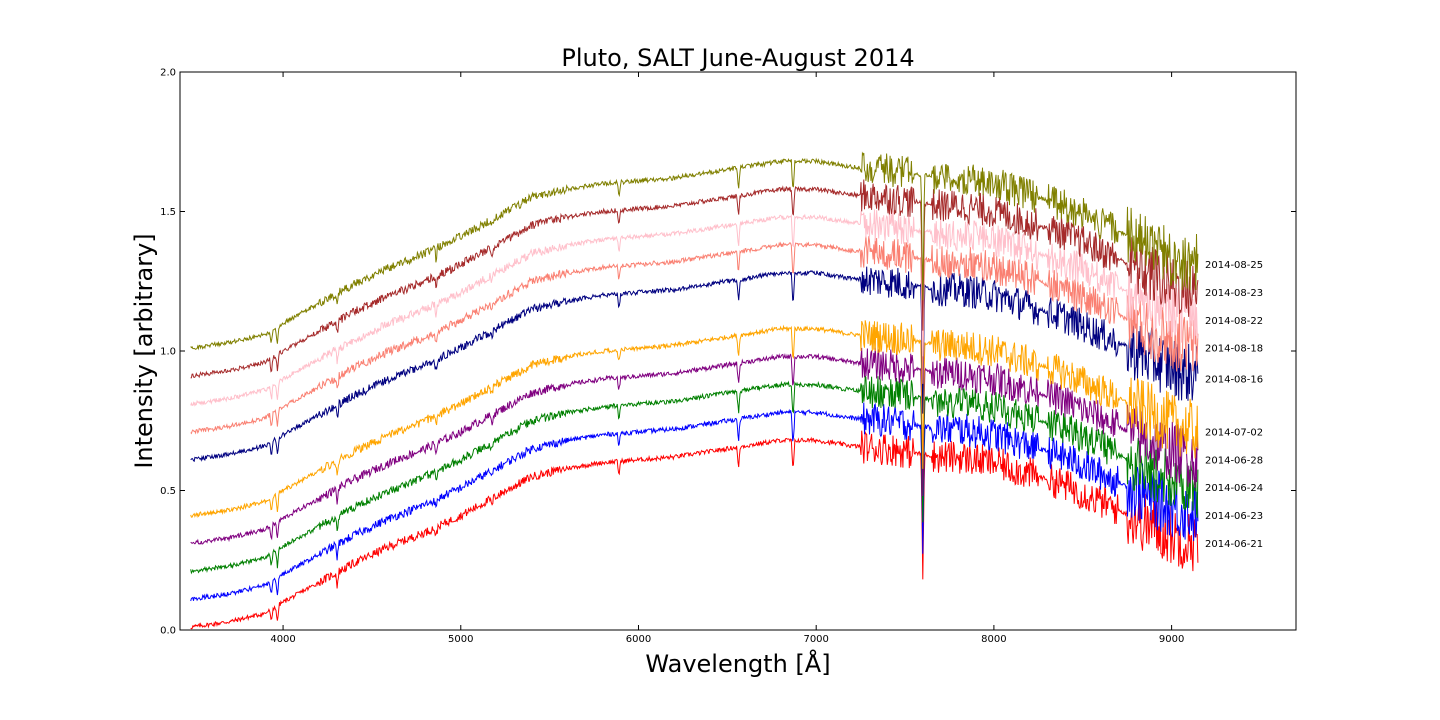 This screenshot has width=1440, height=720. I want to click on y-tick-label: 2.0, so click(168, 73).